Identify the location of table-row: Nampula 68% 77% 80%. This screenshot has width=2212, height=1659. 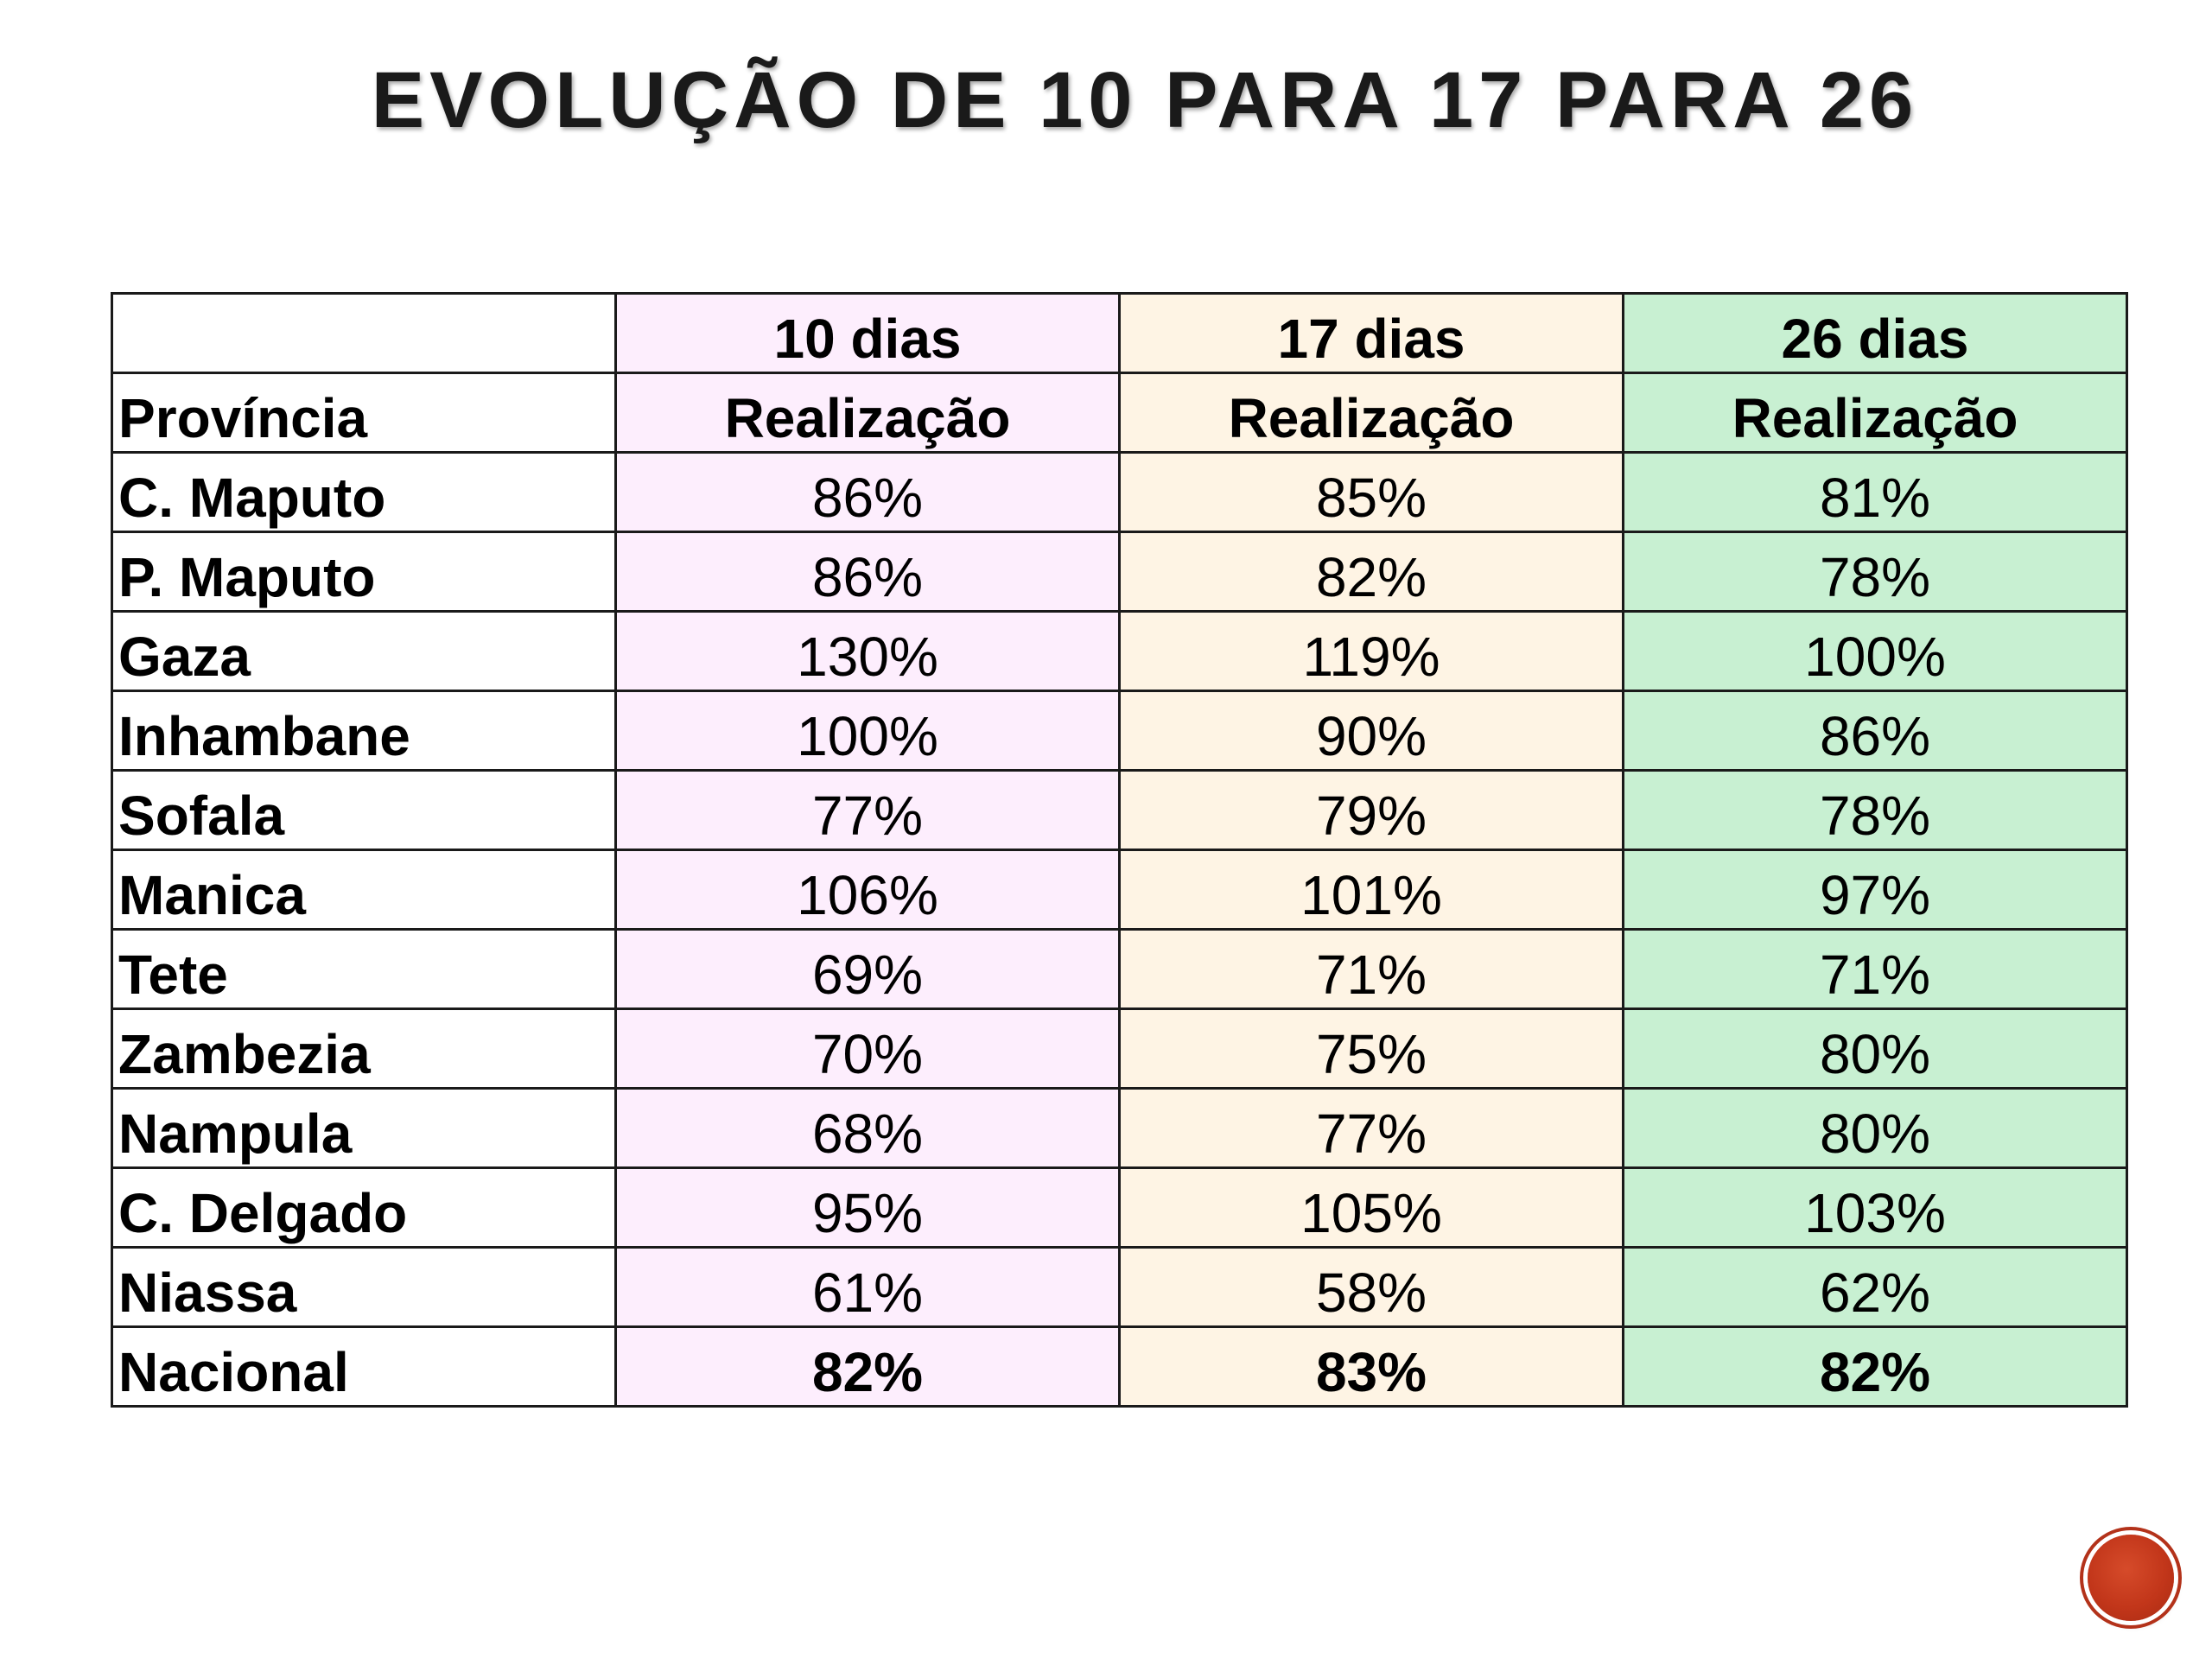
(1119, 1128).